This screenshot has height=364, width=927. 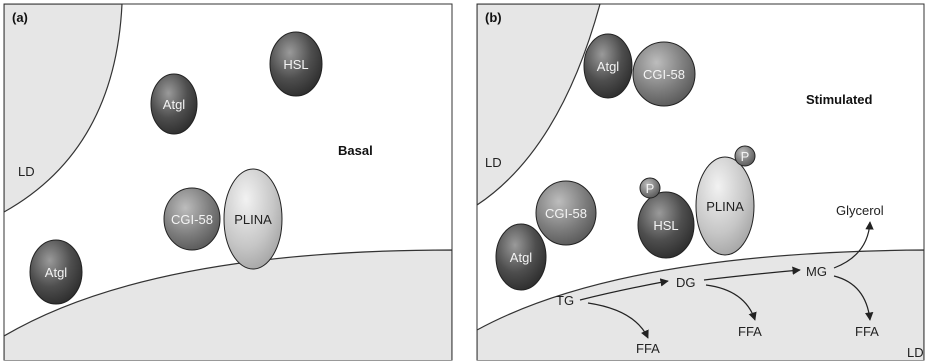 I want to click on panel-a-tag: (a), so click(x=20, y=17).